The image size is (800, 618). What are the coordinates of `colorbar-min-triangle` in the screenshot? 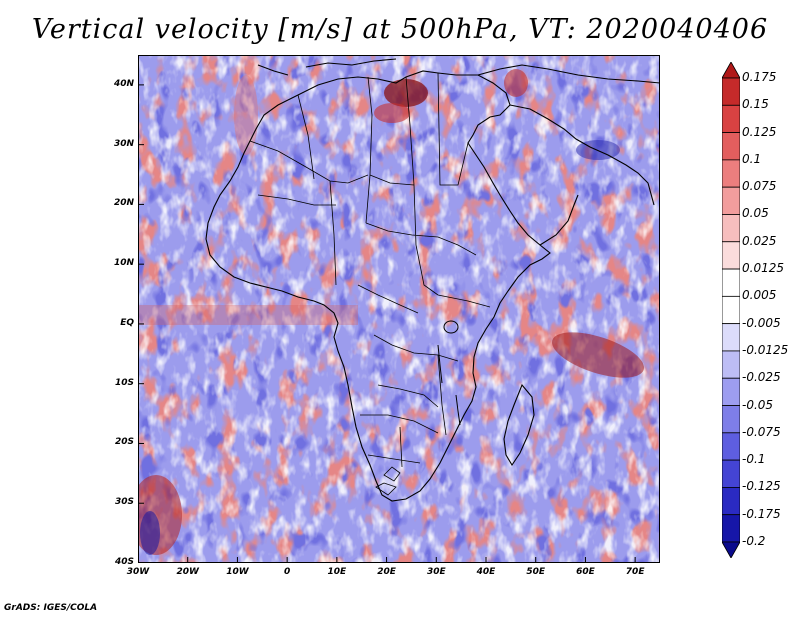 It's located at (731, 550).